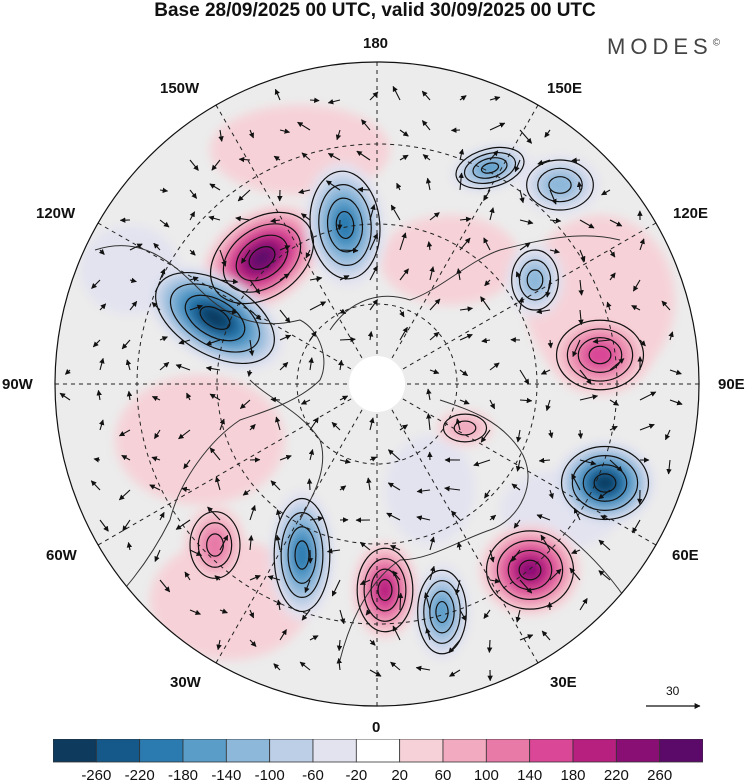 The height and width of the screenshot is (784, 750). What do you see at coordinates (605, 483) in the screenshot?
I see `anomaly-kazakh-low` at bounding box center [605, 483].